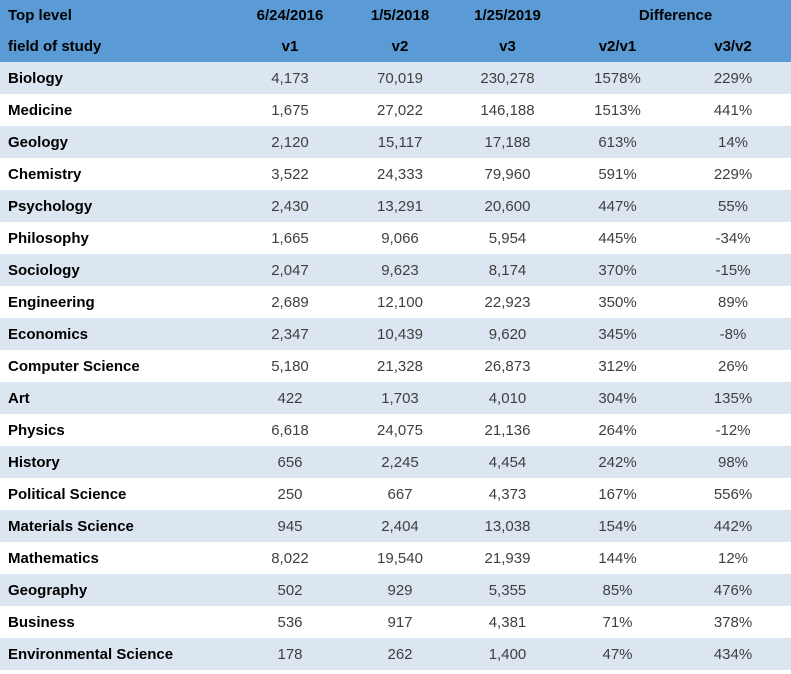 Image resolution: width=791 pixels, height=674 pixels. I want to click on value-cell: 2,347, so click(290, 334).